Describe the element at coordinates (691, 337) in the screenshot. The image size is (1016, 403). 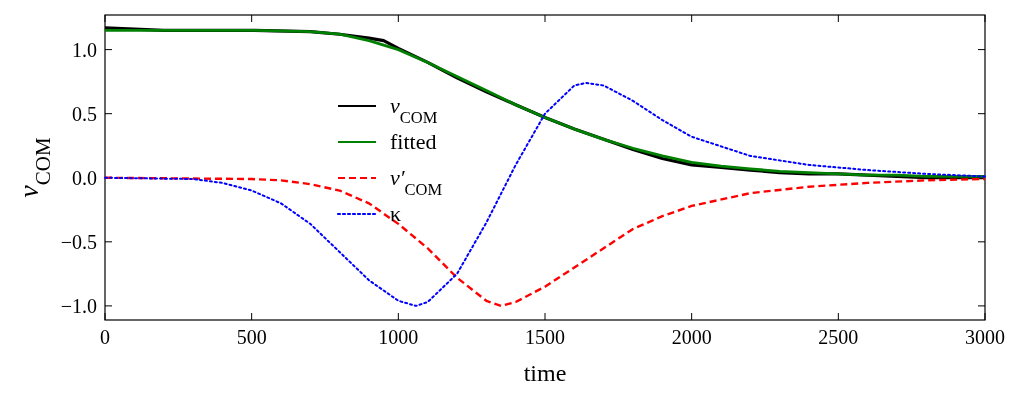
I see `x-tick-label: 2000` at that location.